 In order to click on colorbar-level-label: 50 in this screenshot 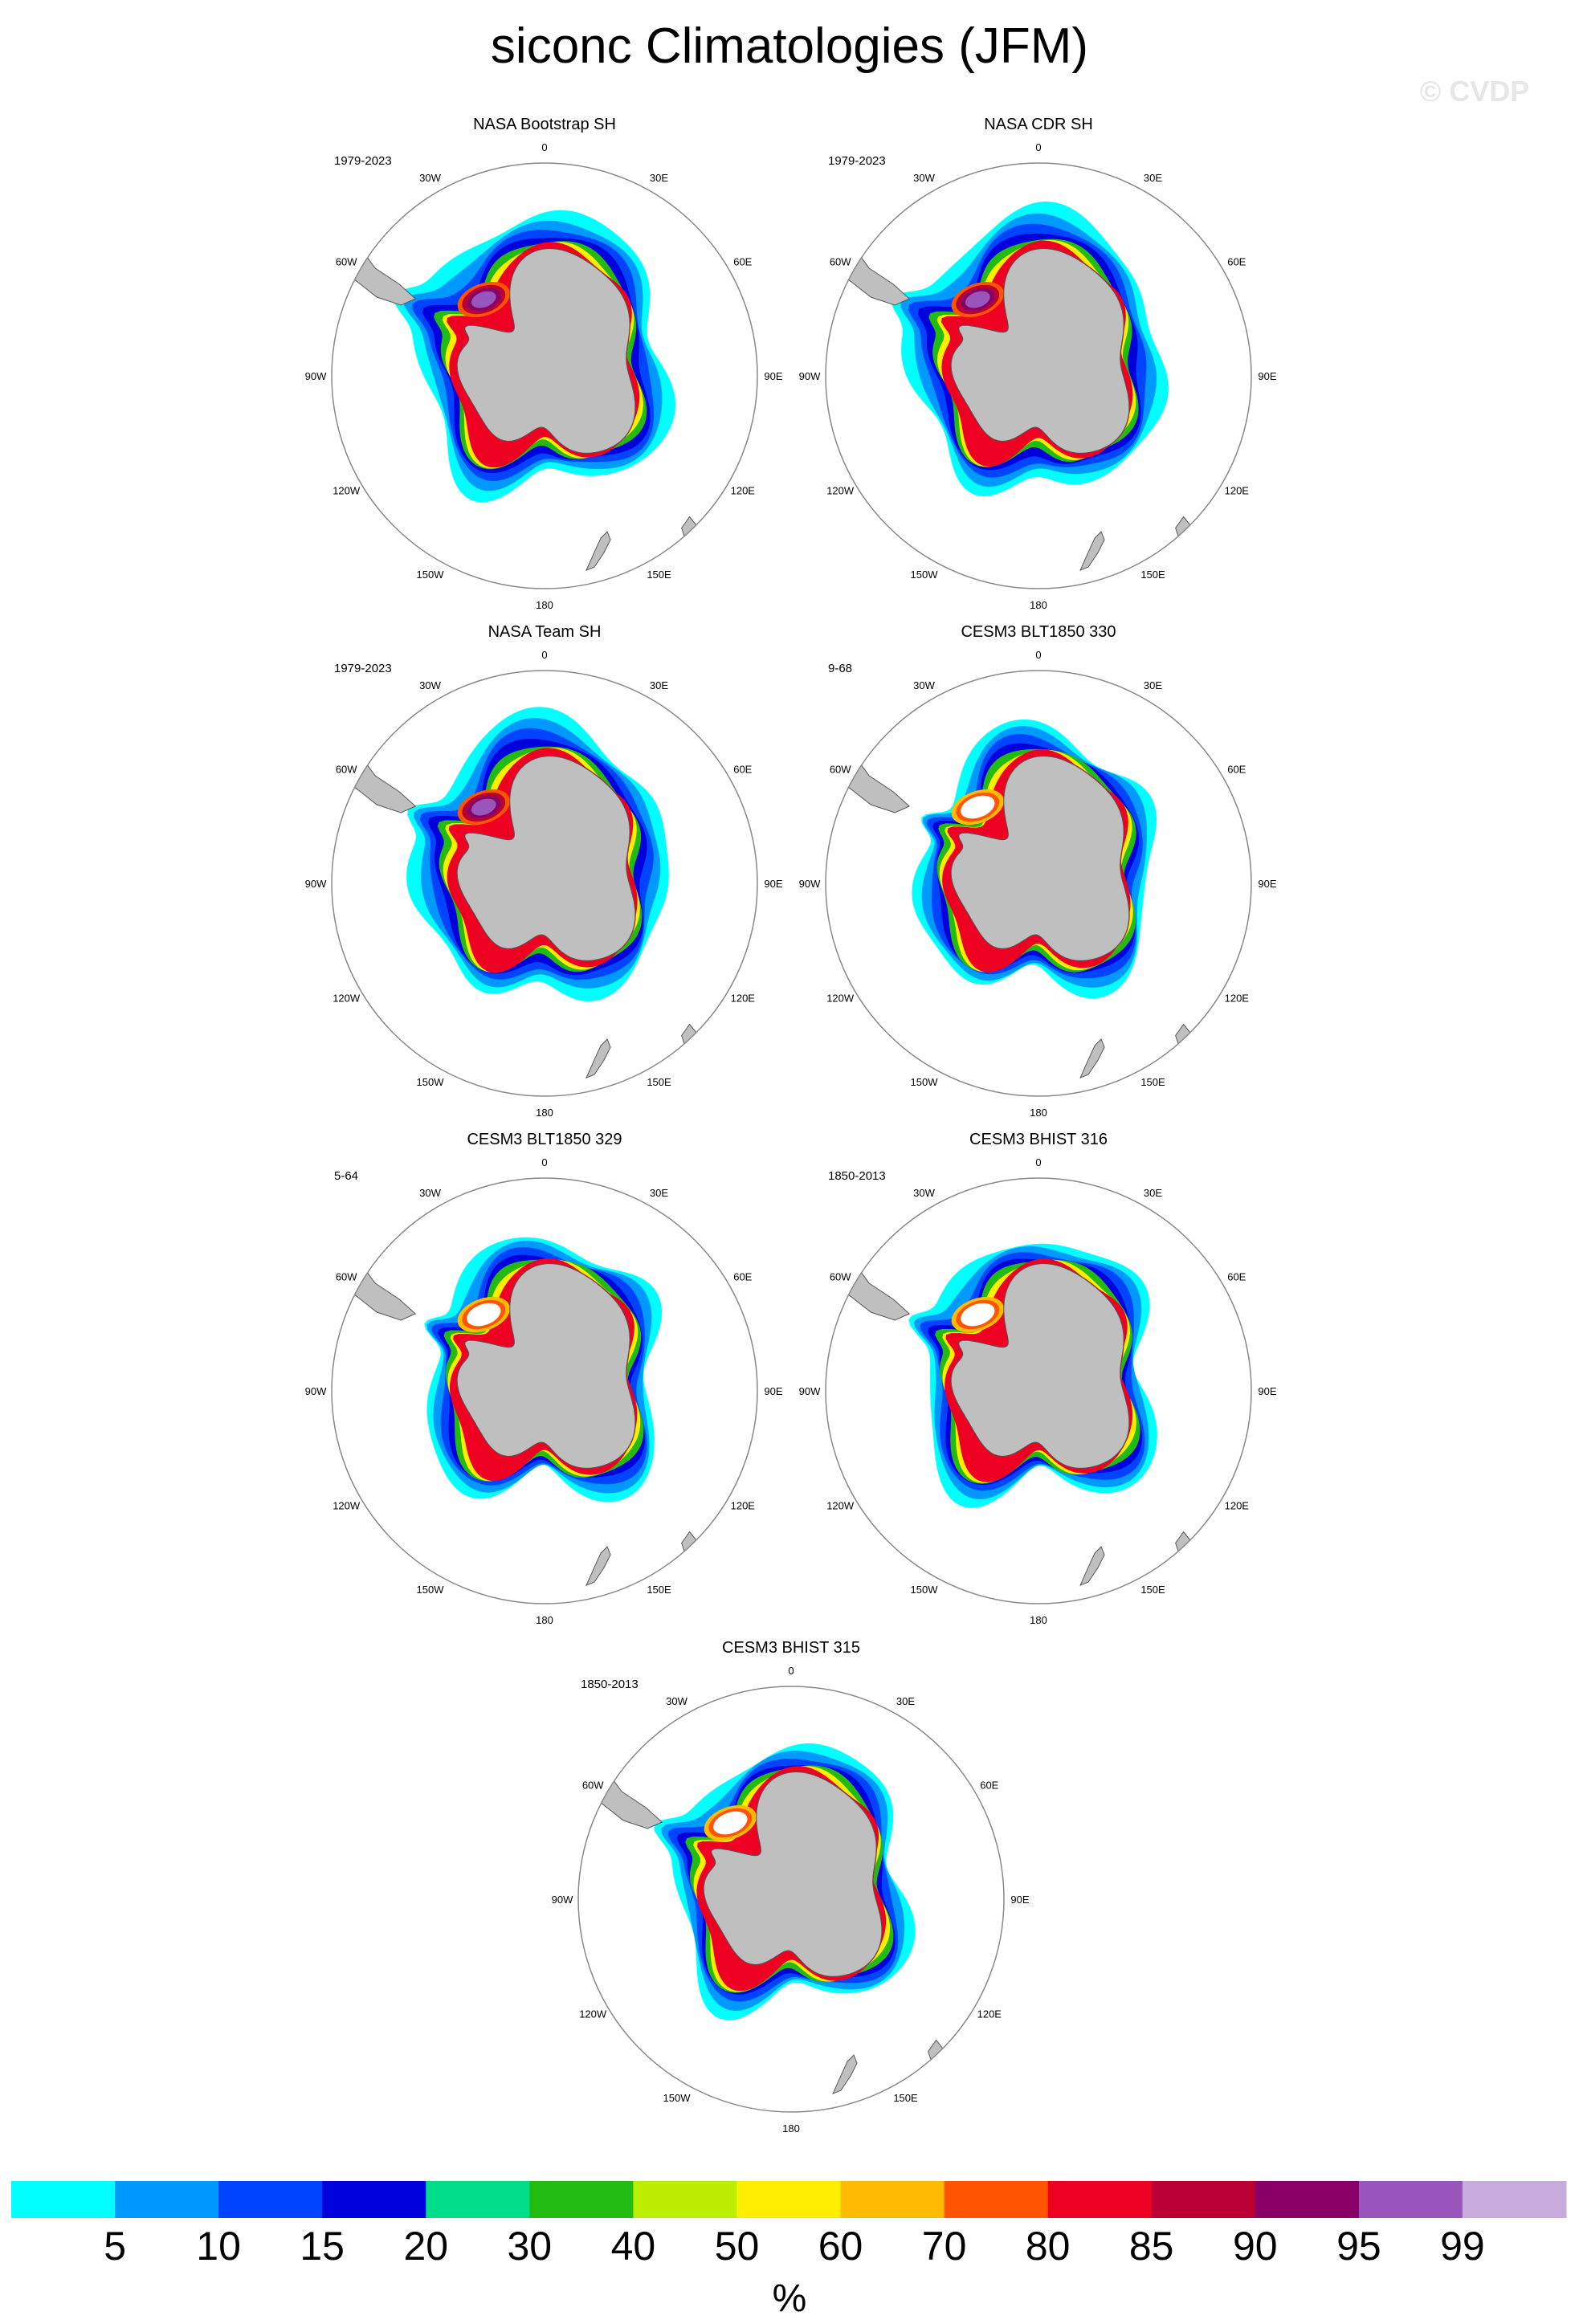, I will do `click(737, 2247)`.